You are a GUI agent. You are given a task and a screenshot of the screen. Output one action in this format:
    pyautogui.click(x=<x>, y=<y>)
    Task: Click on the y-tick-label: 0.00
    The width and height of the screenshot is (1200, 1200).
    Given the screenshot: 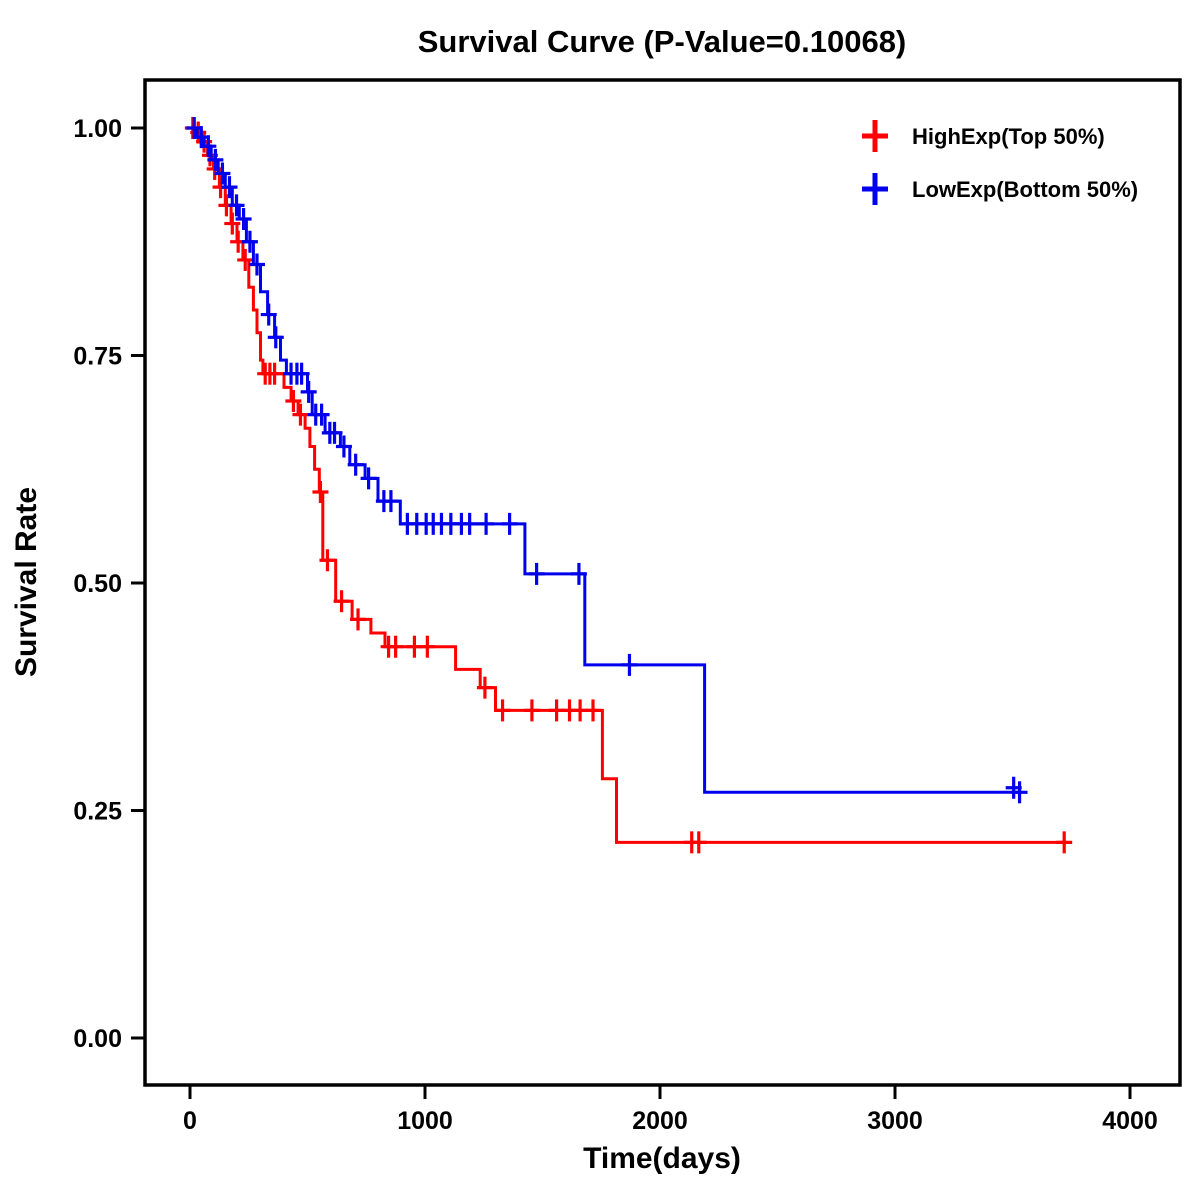 What is the action you would take?
    pyautogui.click(x=97, y=1039)
    